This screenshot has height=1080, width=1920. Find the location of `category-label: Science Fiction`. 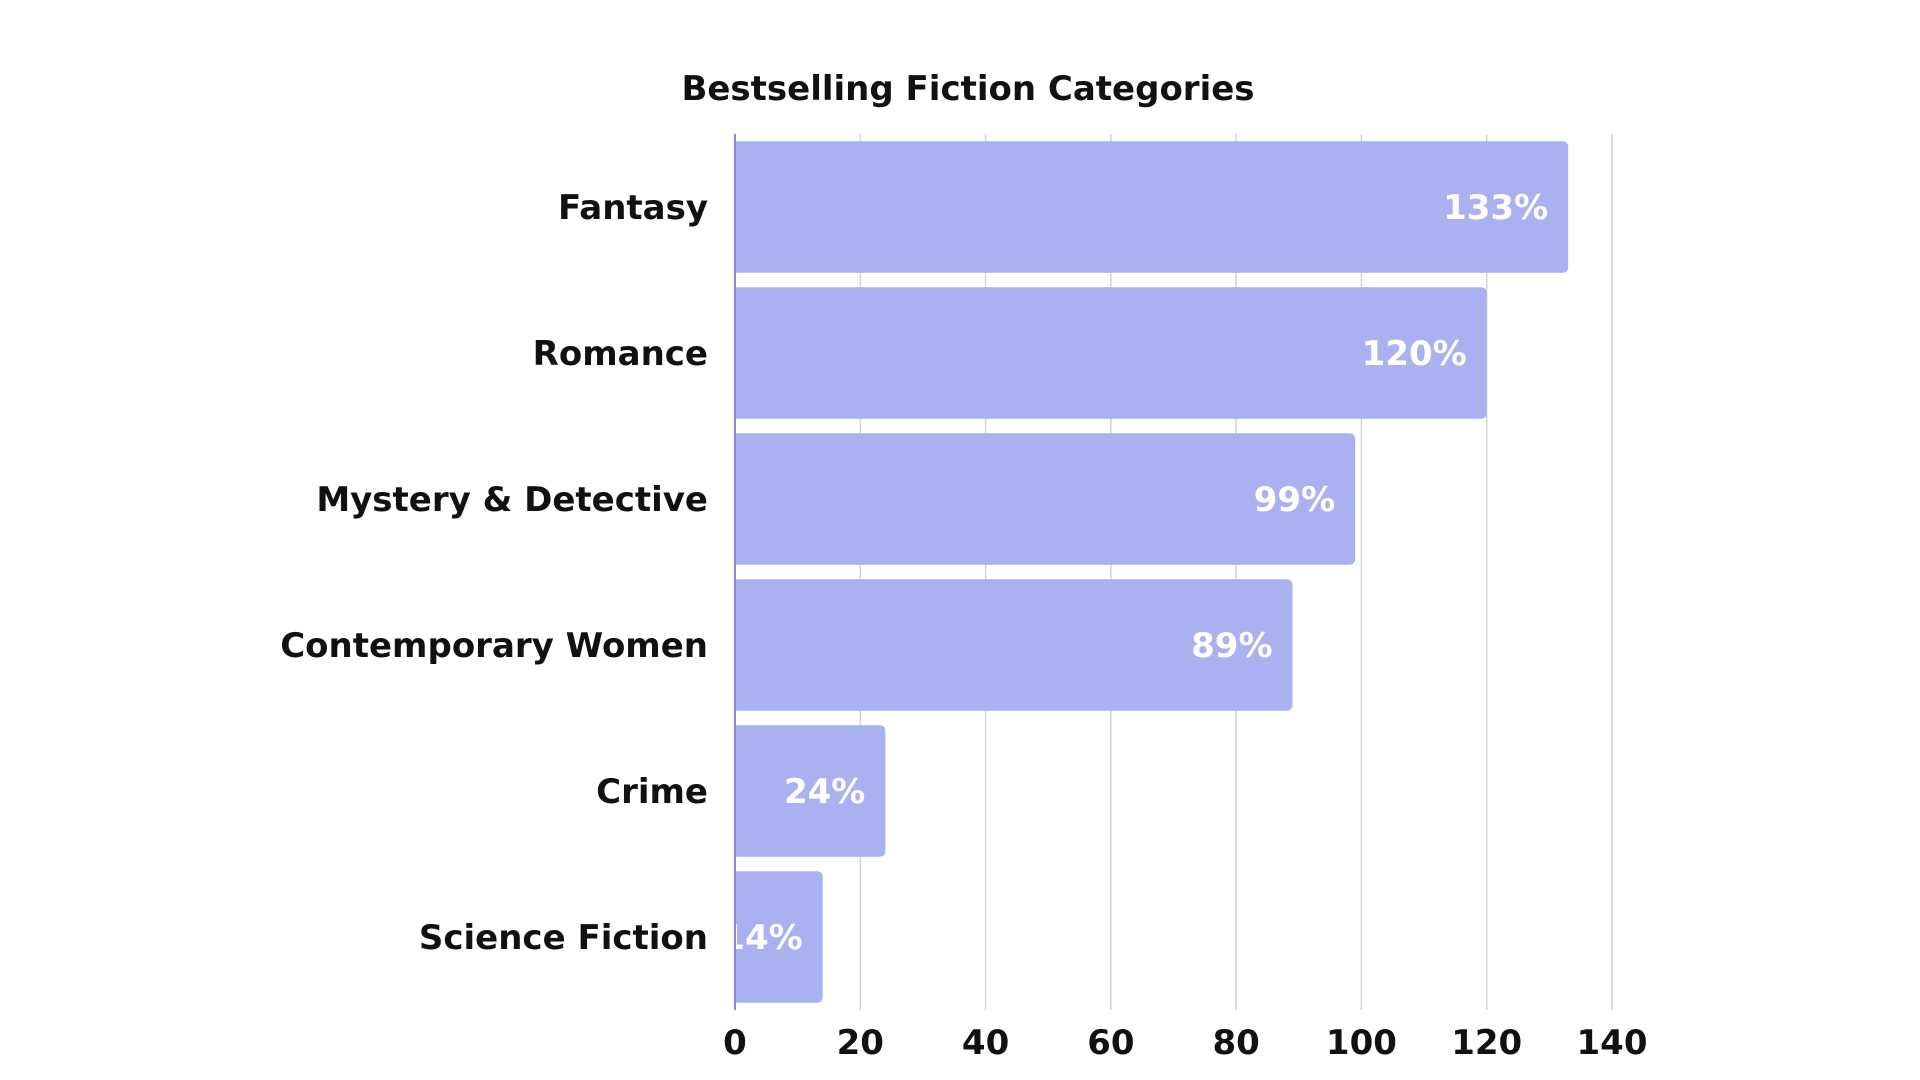

category-label: Science Fiction is located at coordinates (563, 938).